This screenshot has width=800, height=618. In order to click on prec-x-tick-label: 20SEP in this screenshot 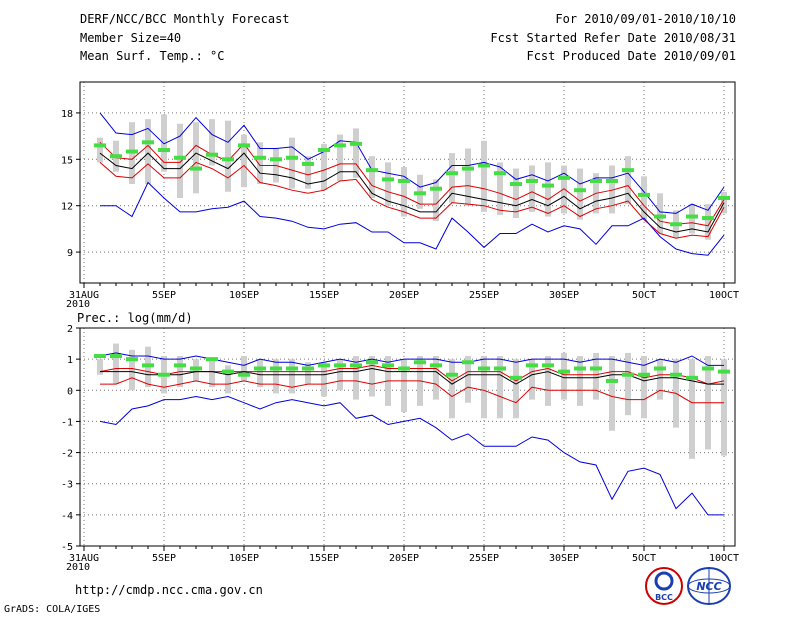, I will do `click(404, 558)`.